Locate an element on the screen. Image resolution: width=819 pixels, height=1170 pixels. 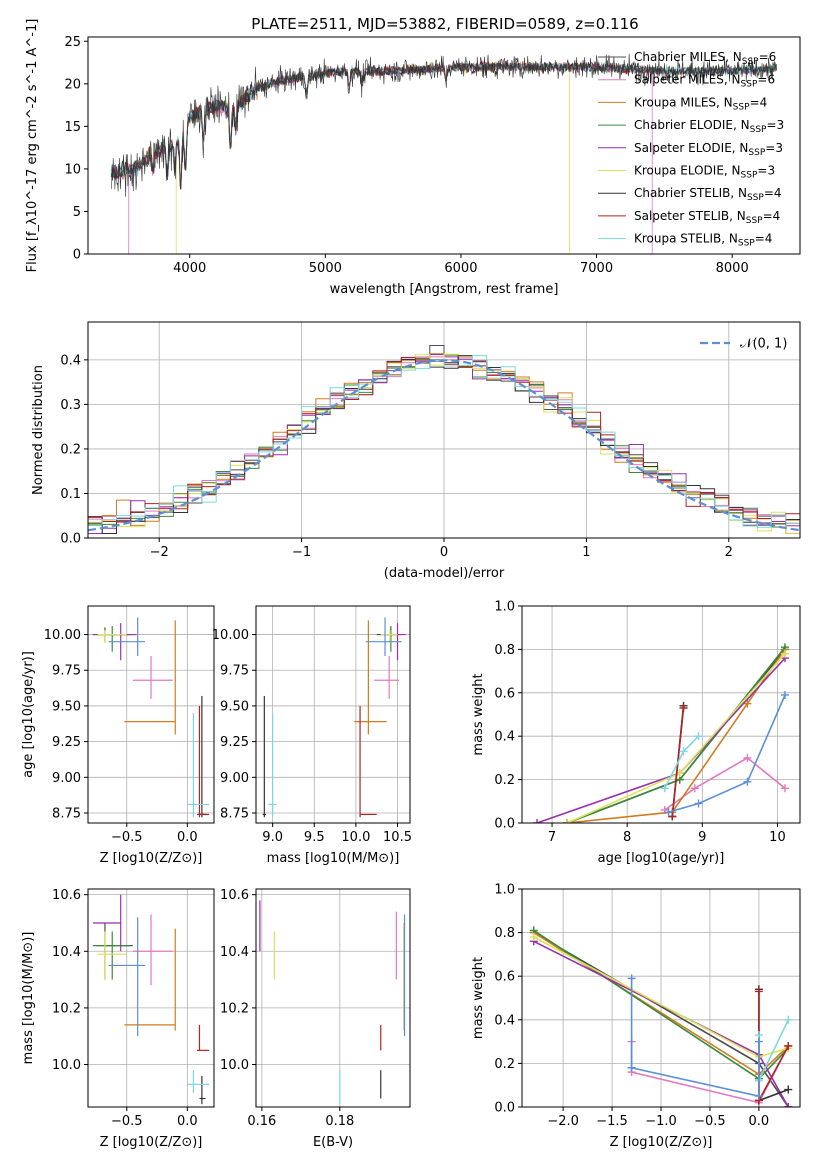
x-tick-label: 0.16 is located at coordinates (261, 1121).